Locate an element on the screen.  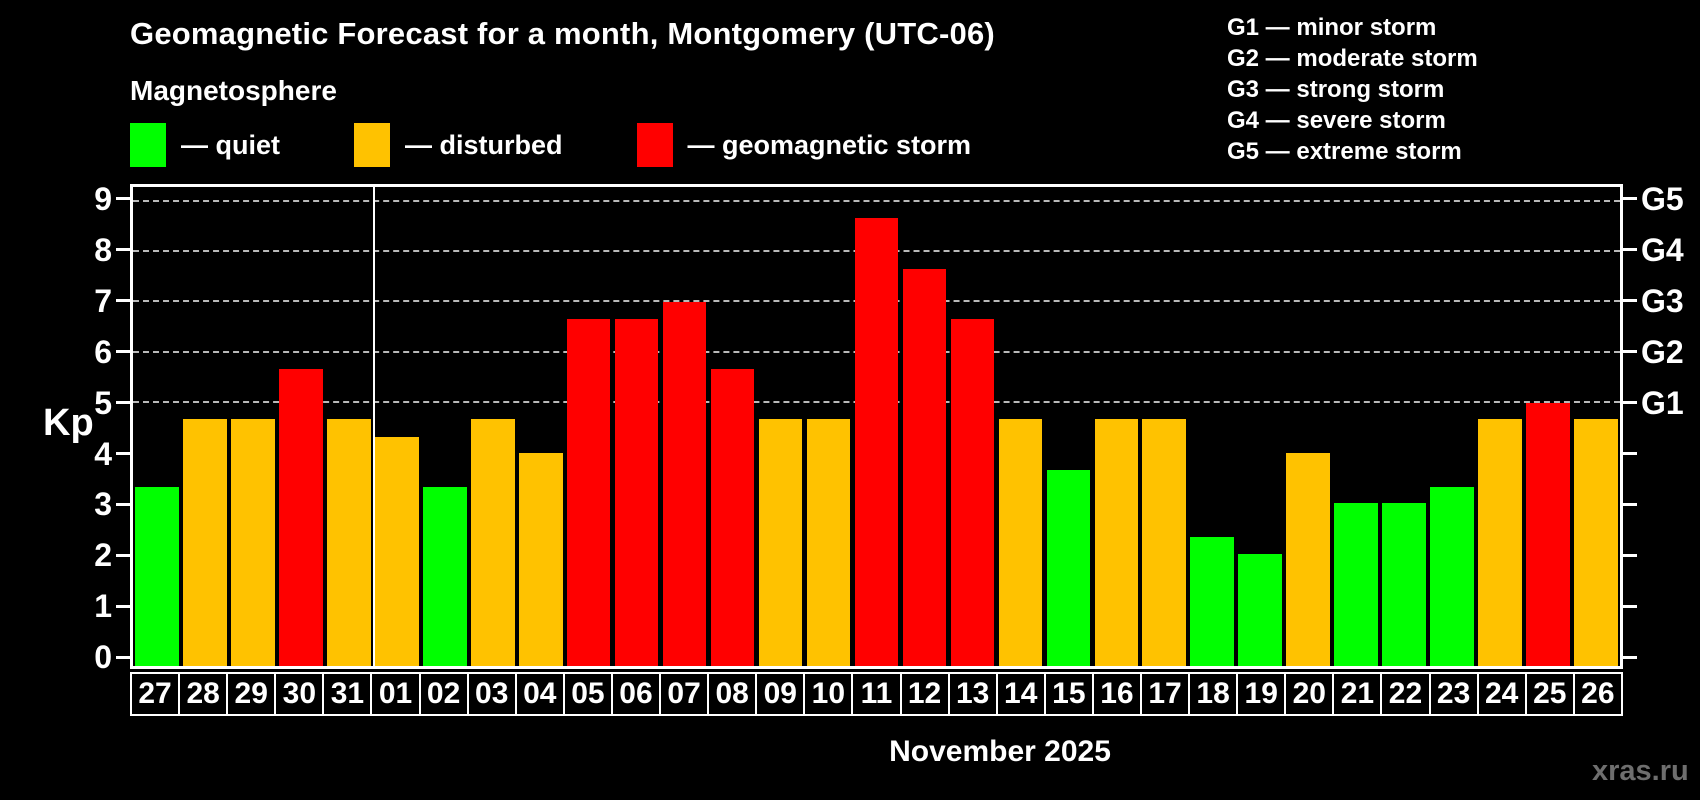
y-tick-label-2: 2 is located at coordinates (103, 555).